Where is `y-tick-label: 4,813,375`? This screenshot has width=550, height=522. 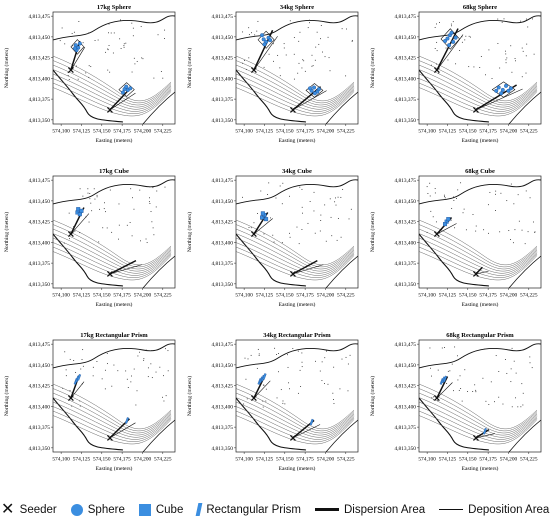 y-tick-label: 4,813,375 is located at coordinates (405, 428).